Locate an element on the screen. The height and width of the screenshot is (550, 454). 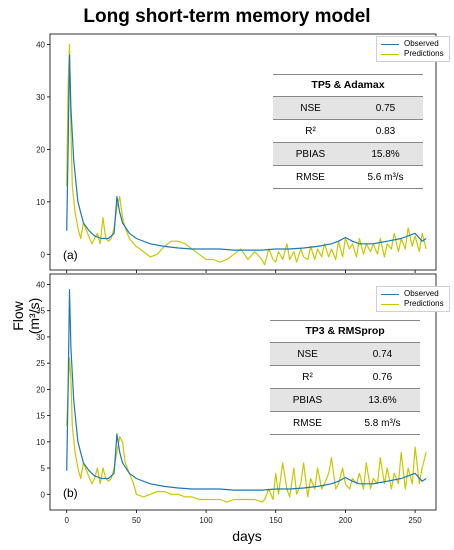
stats-row: R² 0.83 is located at coordinates (348, 131).